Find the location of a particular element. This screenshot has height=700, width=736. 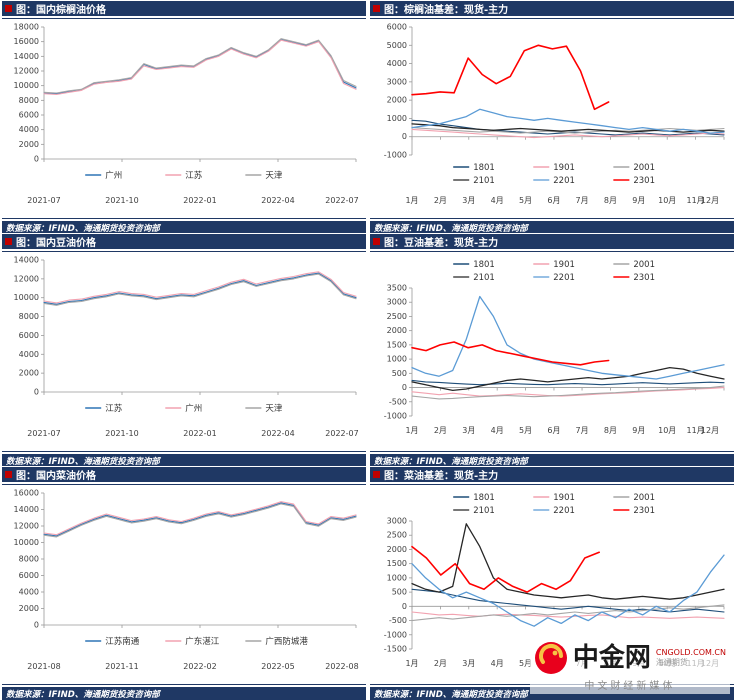

y-tick-label: 1000 is located at coordinates (397, 577).